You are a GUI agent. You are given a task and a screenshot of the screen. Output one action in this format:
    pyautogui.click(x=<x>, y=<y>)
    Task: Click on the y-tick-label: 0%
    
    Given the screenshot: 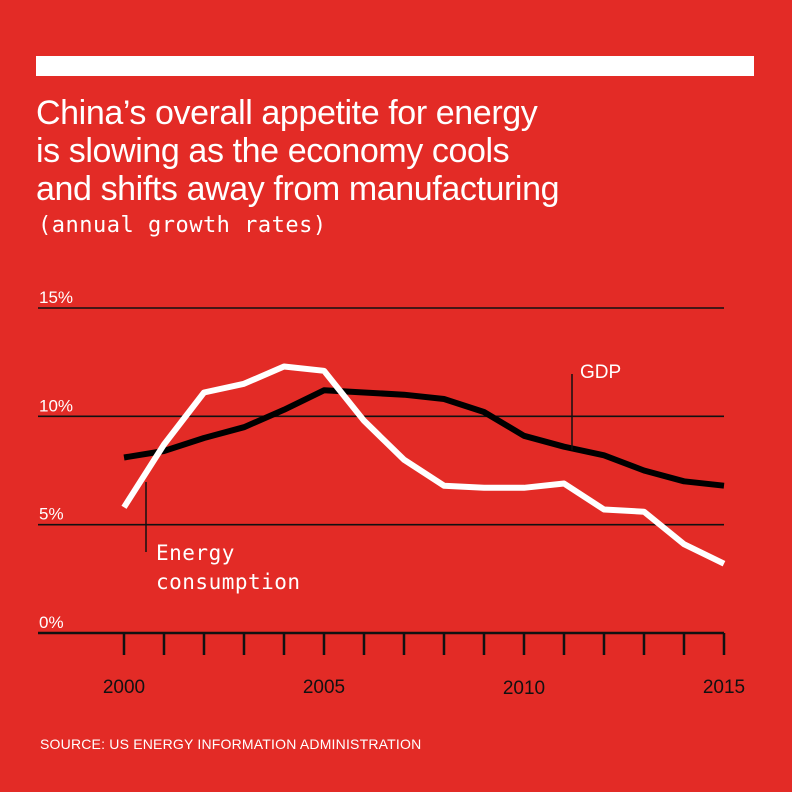 What is the action you would take?
    pyautogui.click(x=51, y=622)
    